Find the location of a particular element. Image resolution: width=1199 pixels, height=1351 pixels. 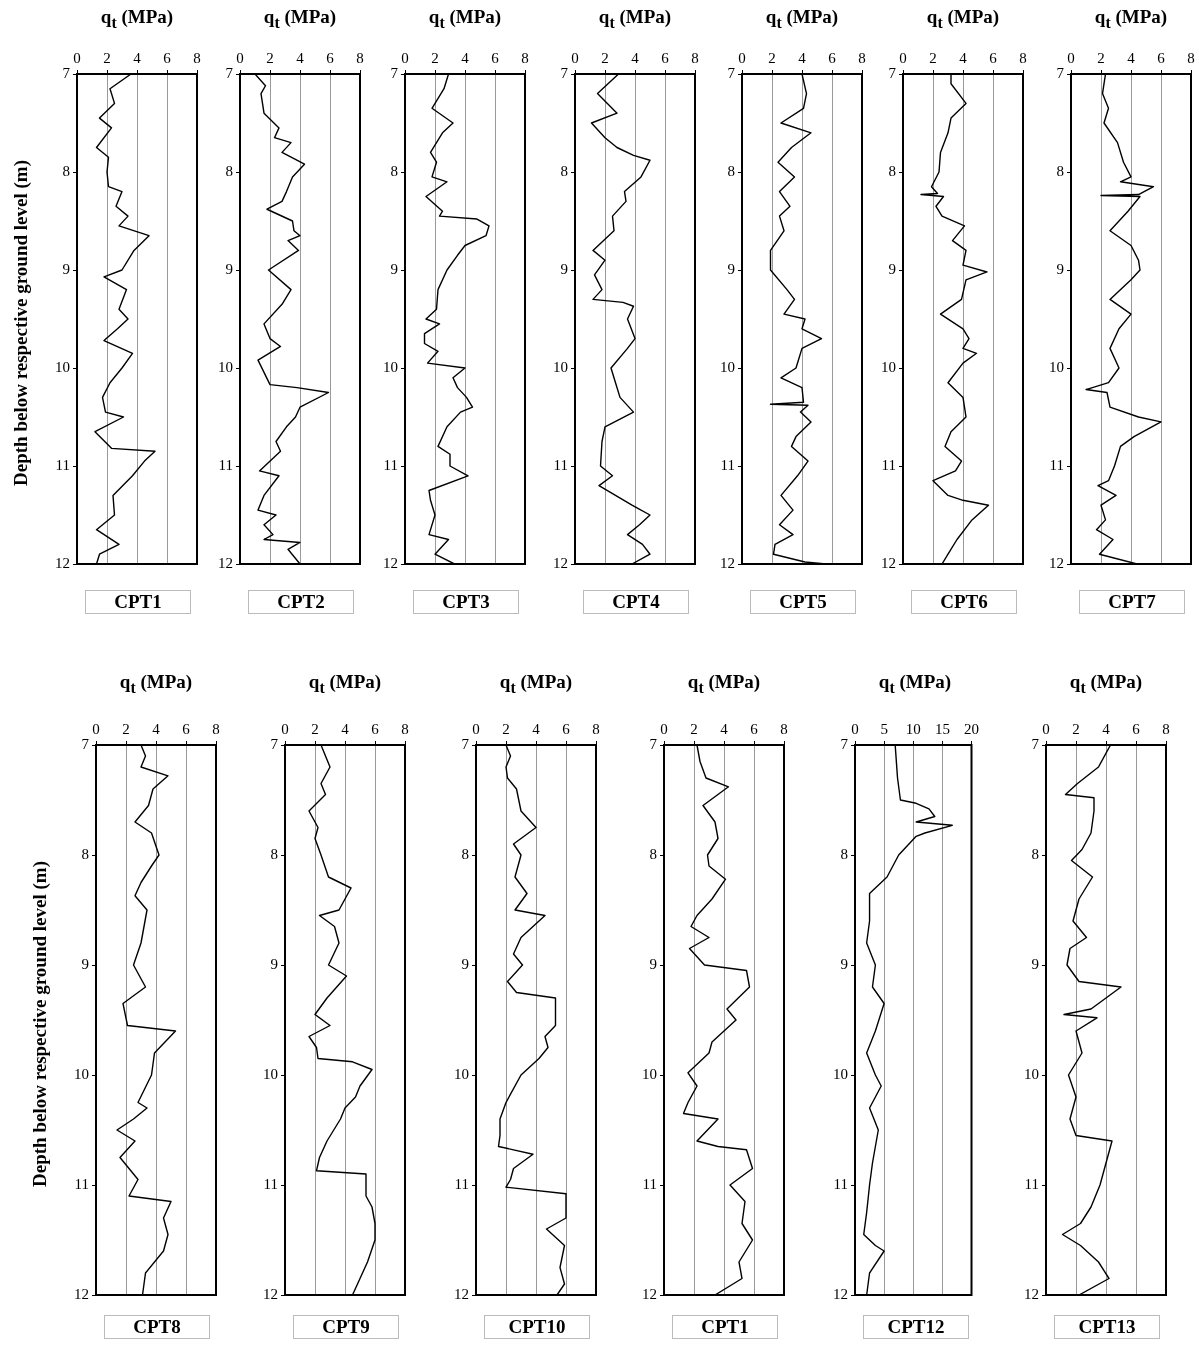

x-tick-label: 20 is located at coordinates (971, 728).